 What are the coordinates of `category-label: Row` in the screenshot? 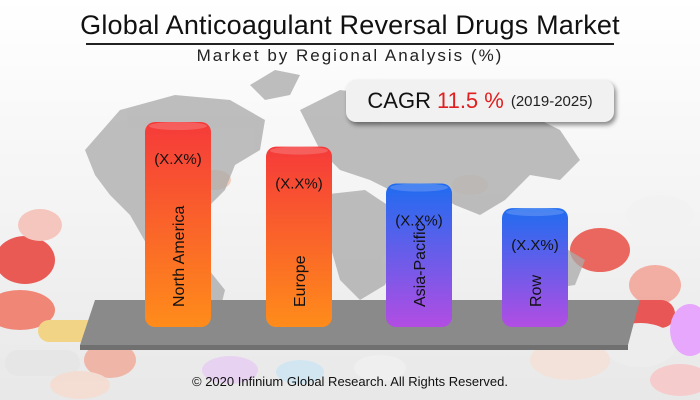 It's located at (536, 291).